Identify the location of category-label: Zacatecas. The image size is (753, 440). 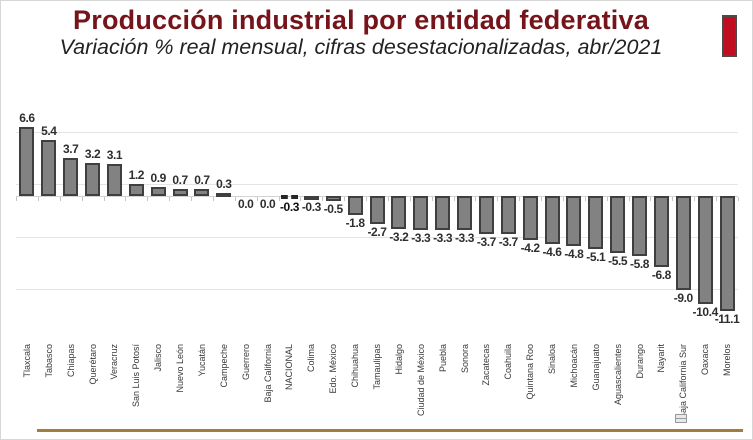
(486, 365).